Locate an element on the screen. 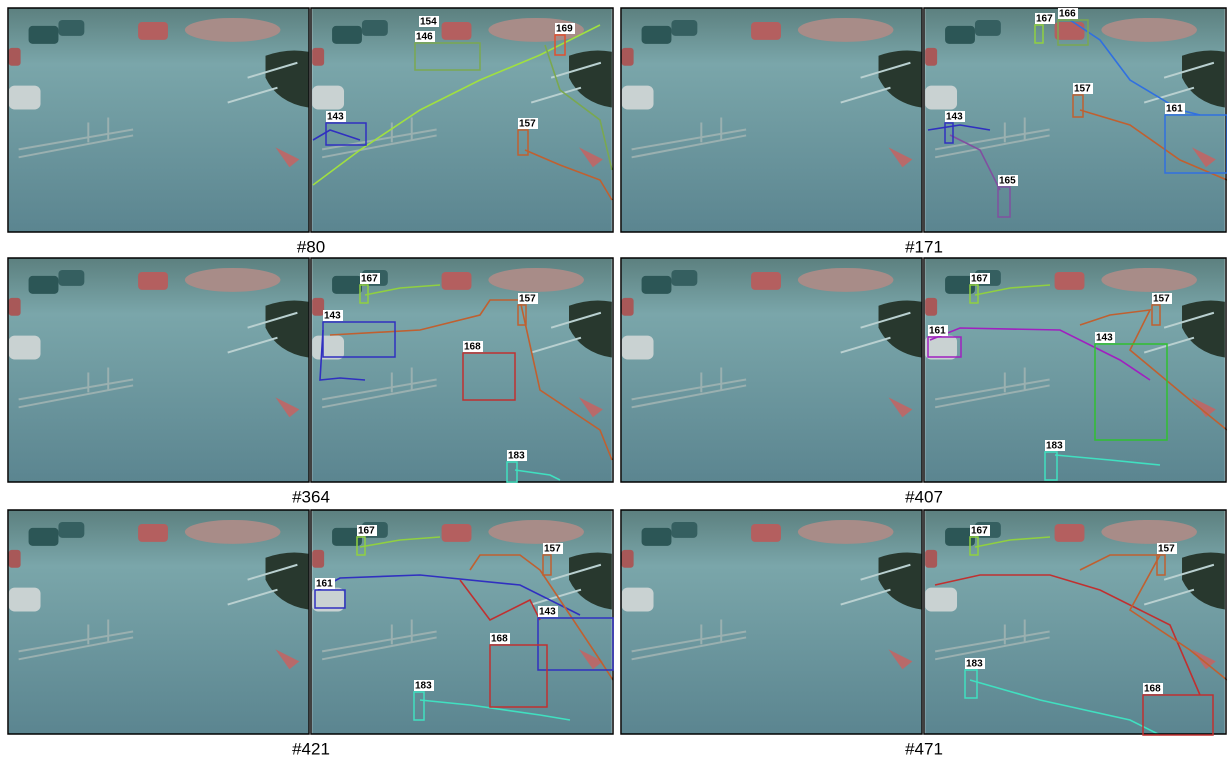 This screenshot has height=761, width=1227. frame-caption: #364 is located at coordinates (311, 496).